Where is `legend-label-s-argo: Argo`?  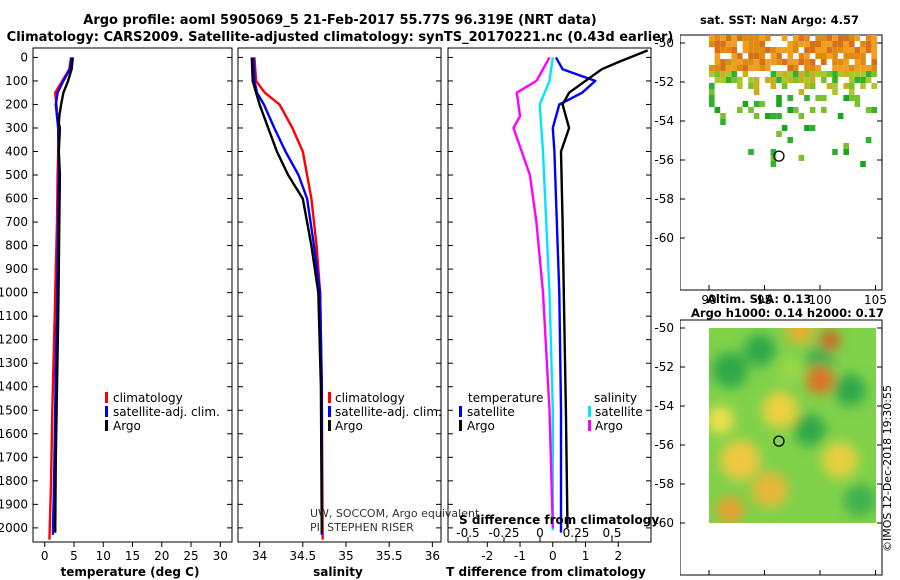
legend-label-s-argo: Argo is located at coordinates (609, 426).